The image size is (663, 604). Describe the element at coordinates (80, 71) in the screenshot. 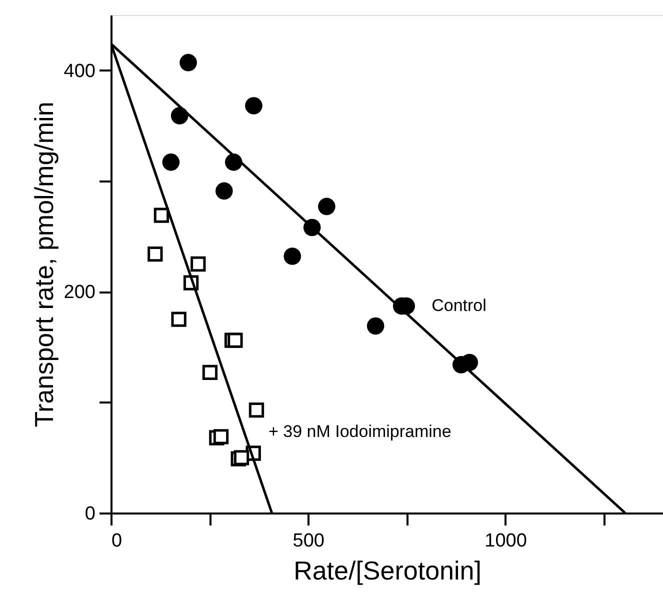

I see `y-tick-label: 400` at that location.